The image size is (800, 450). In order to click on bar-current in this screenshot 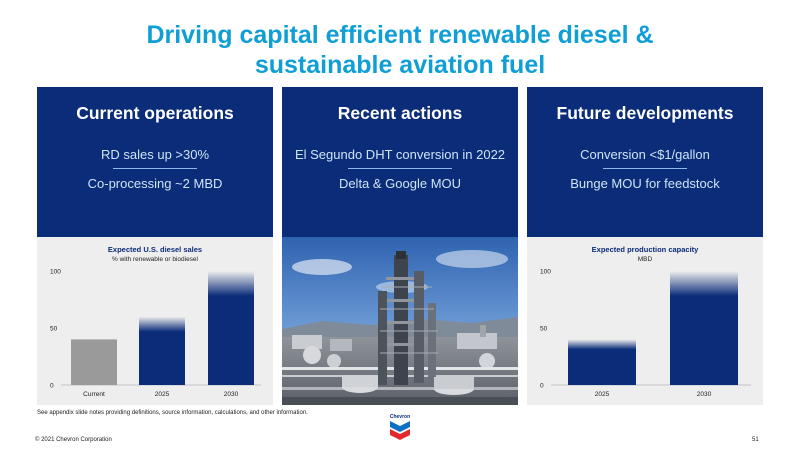, I will do `click(94, 362)`.